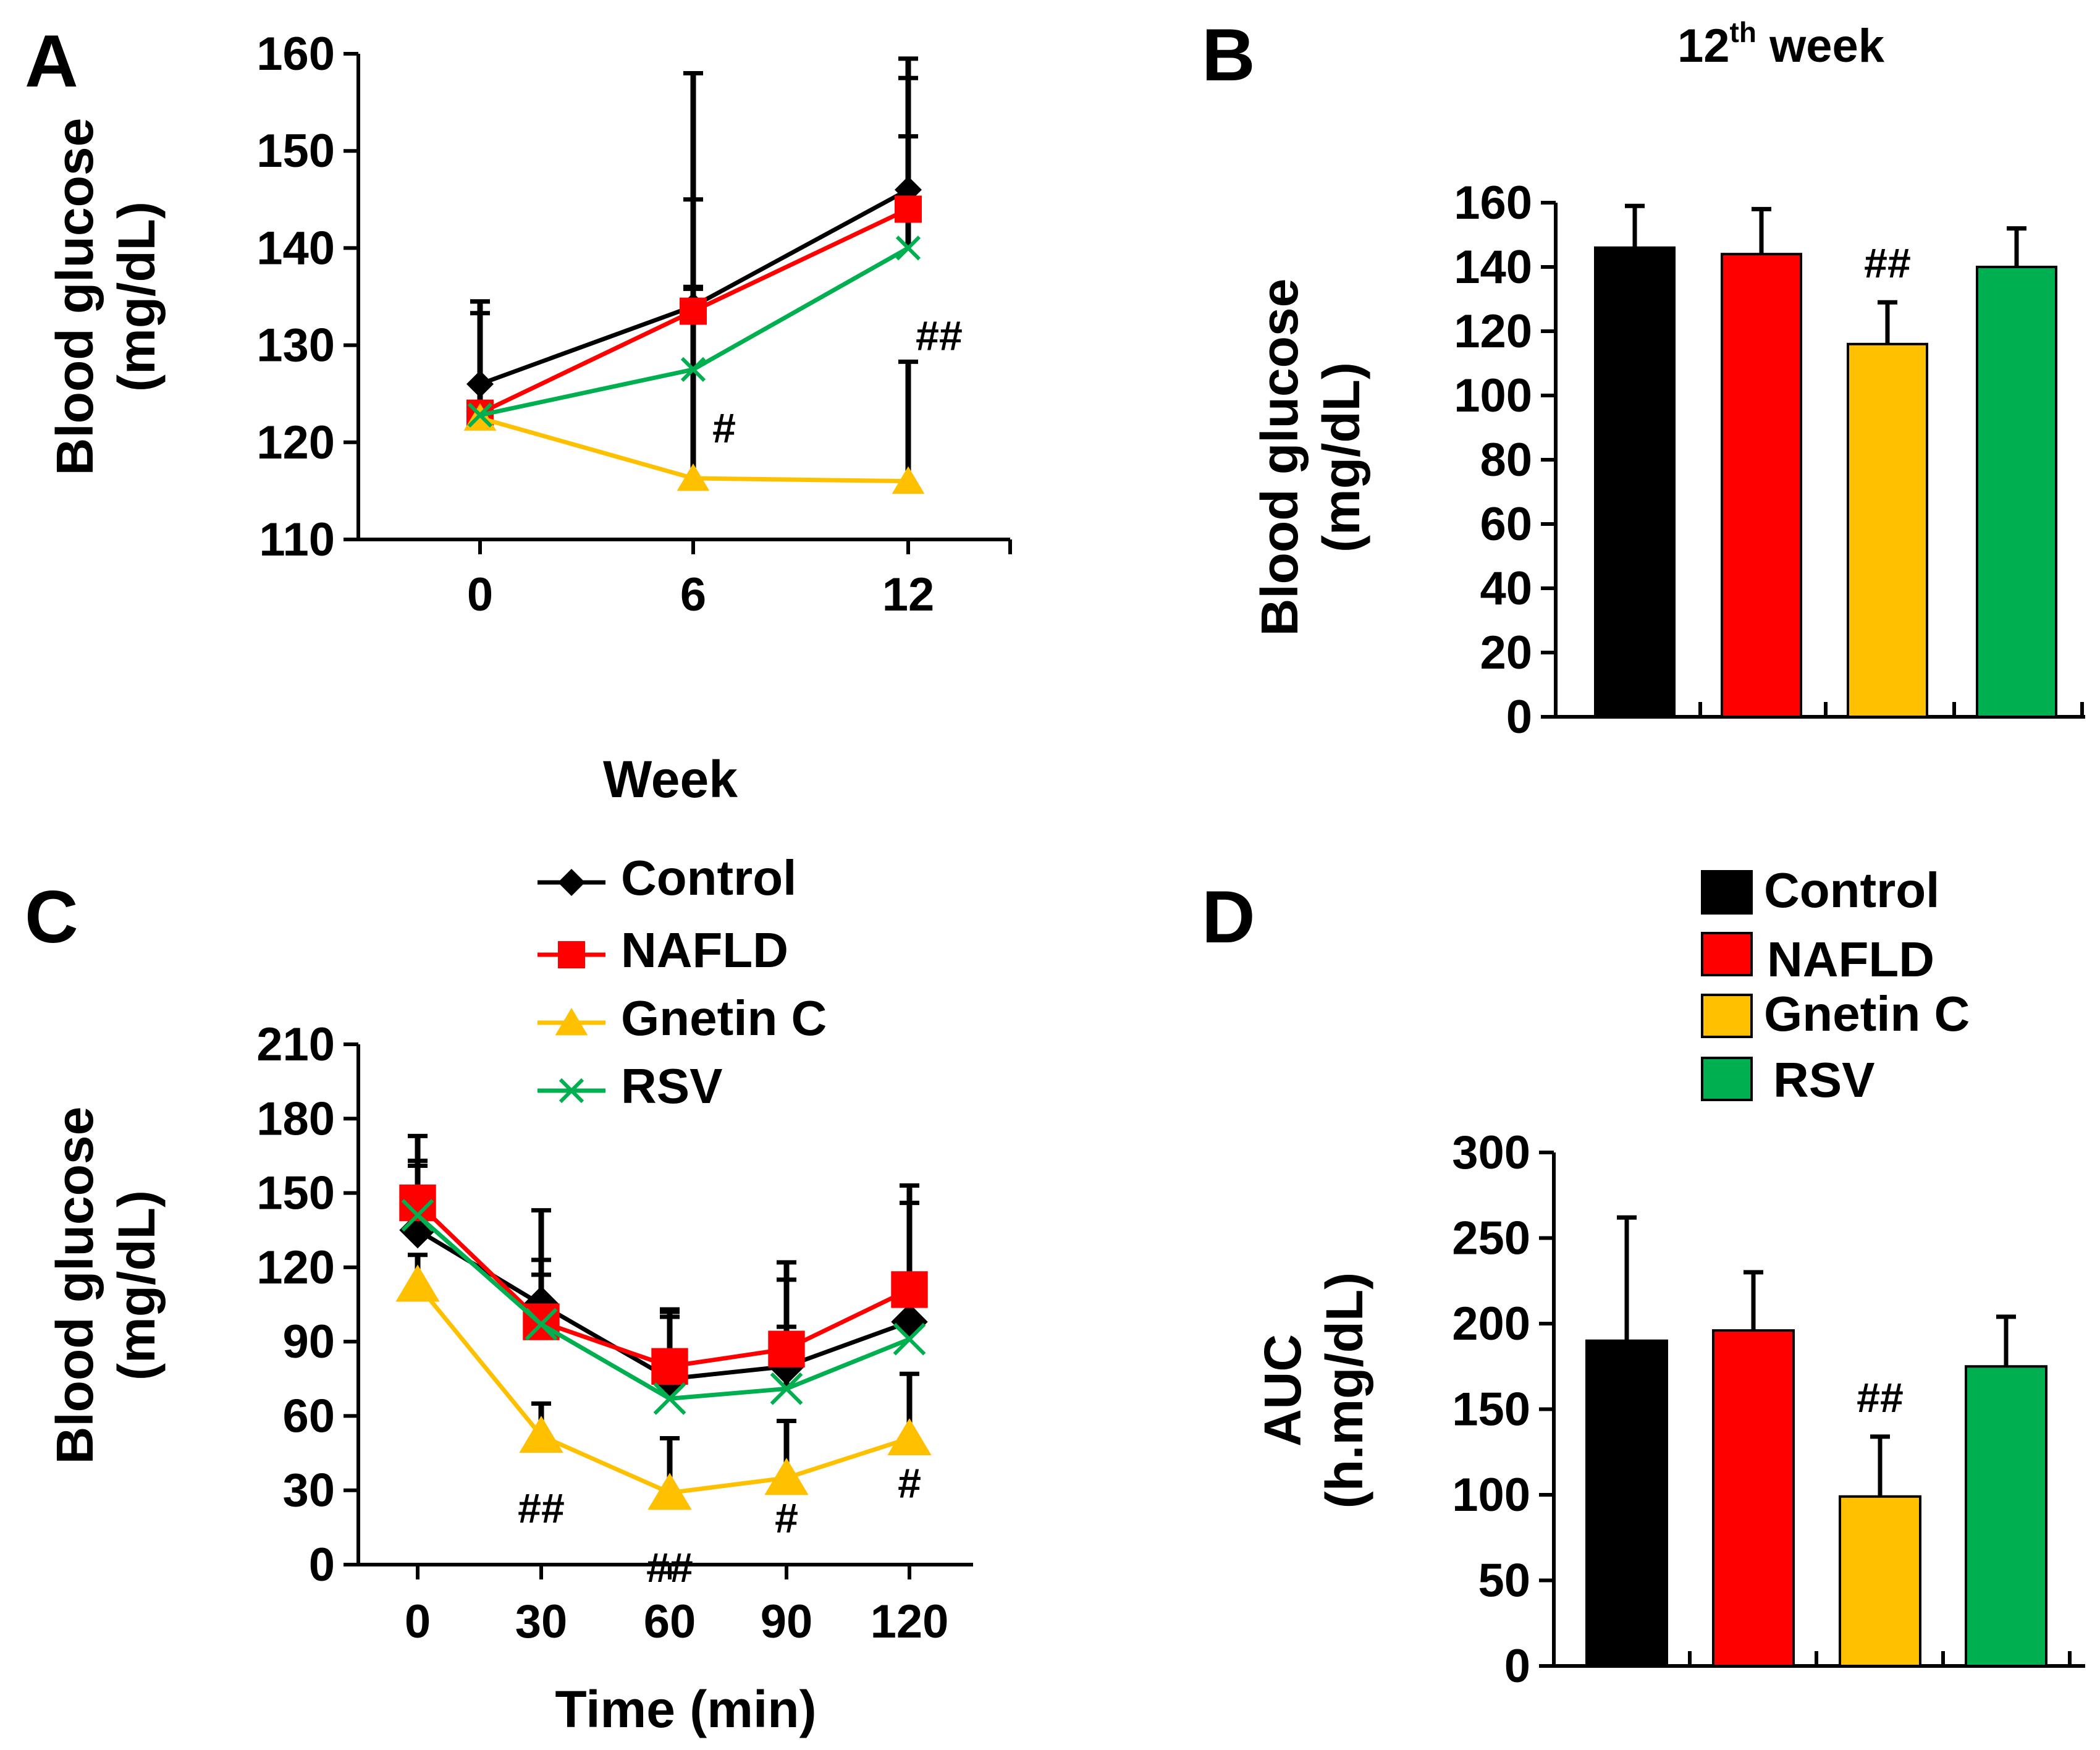 This screenshot has width=2100, height=1750. Describe the element at coordinates (297, 540) in the screenshot. I see `panel-a-y-tick-label-0: 110` at that location.